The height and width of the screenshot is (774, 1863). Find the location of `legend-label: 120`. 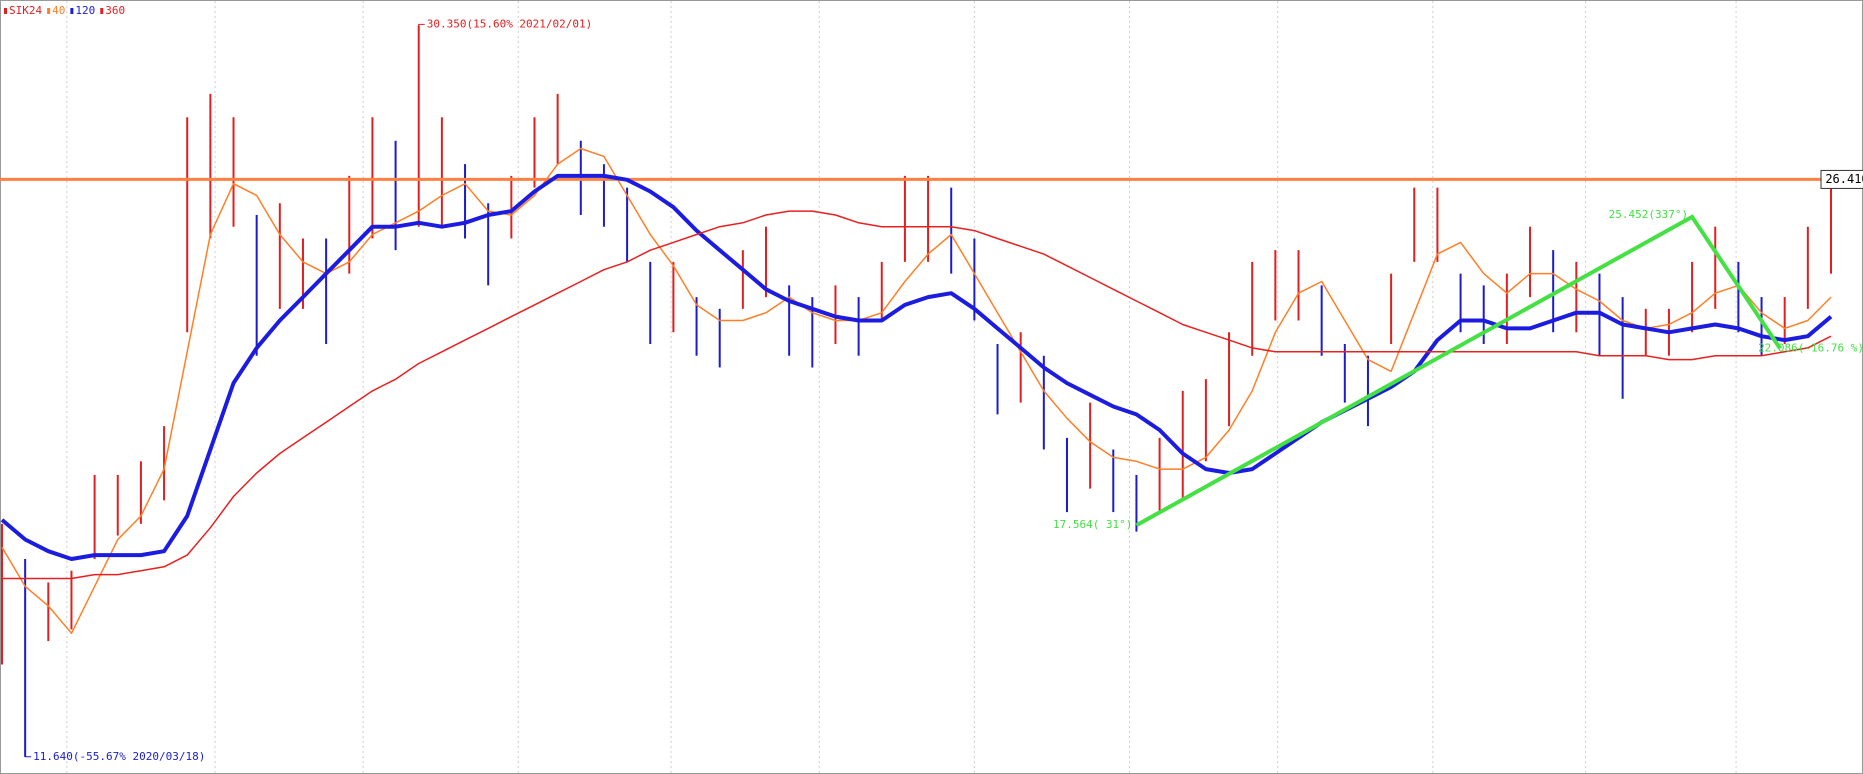

legend-label: 120 is located at coordinates (85, 10).